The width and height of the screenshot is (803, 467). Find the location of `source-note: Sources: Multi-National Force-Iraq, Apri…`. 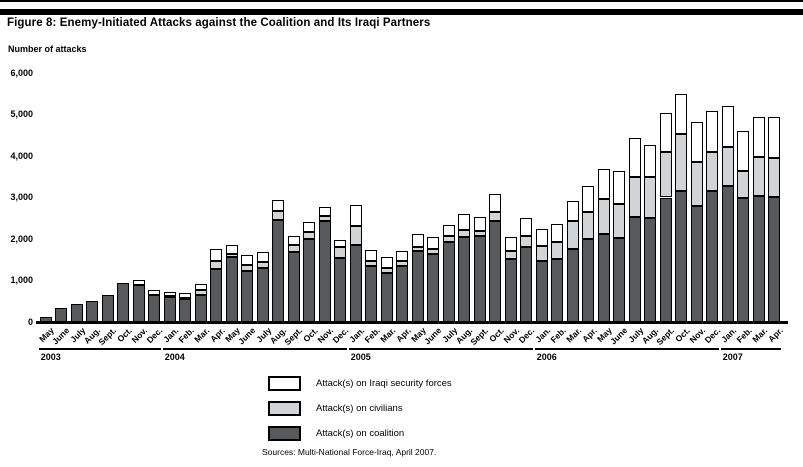

source-note: Sources: Multi-National Force-Iraq, Apri… is located at coordinates (349, 452).